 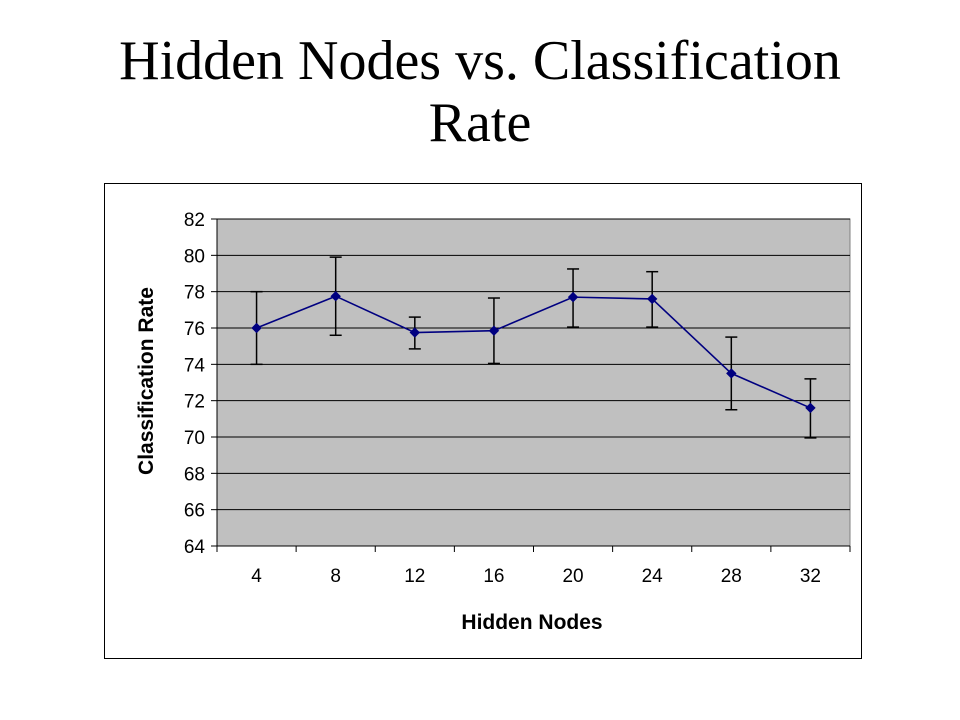 I want to click on x-tick-label: 32, so click(x=810, y=576).